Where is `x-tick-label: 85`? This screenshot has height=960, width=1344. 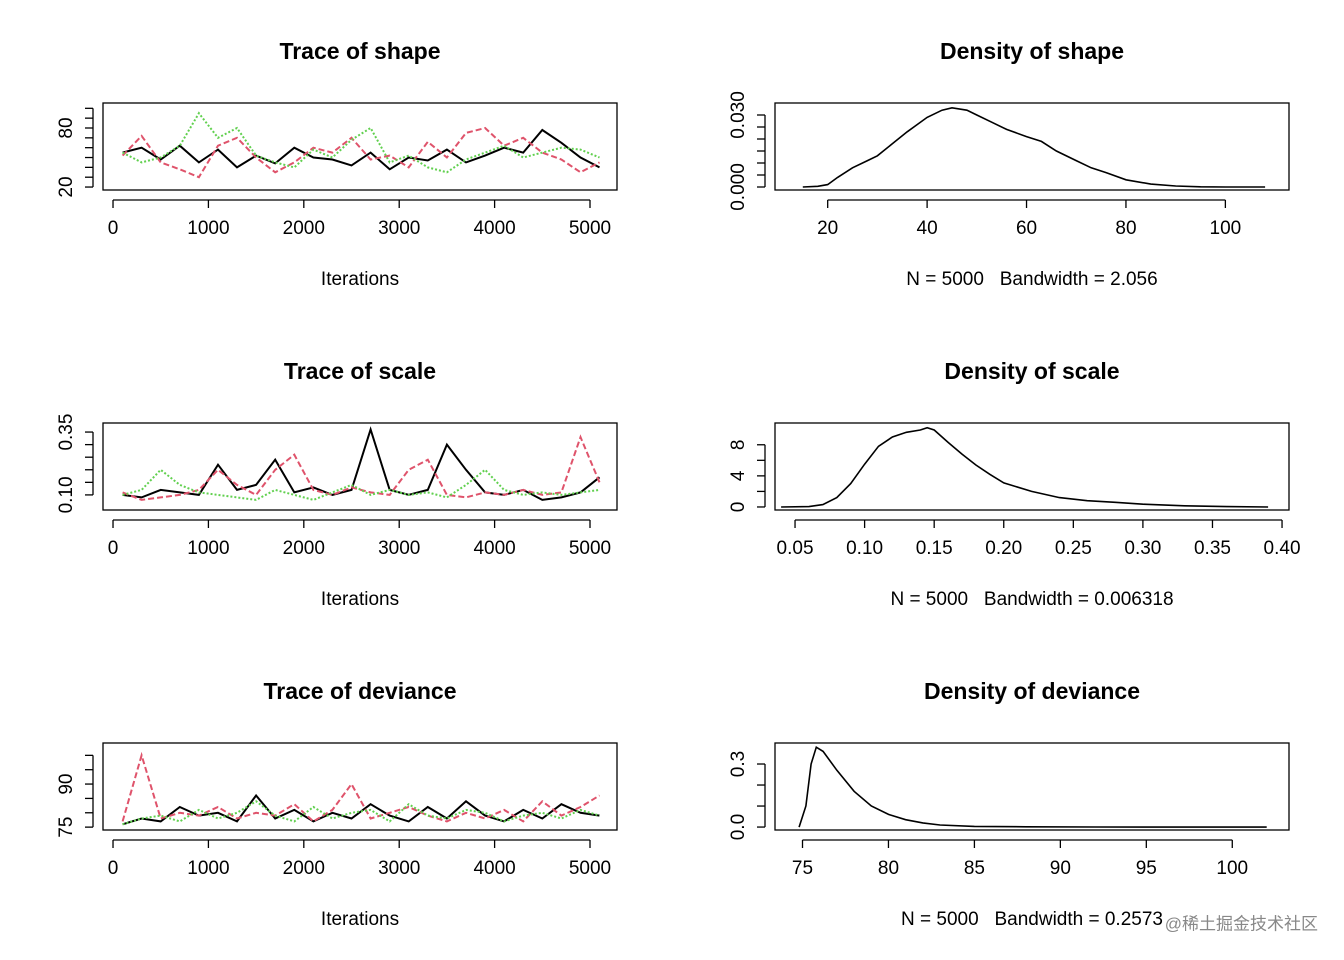 x-tick-label: 85 is located at coordinates (974, 868).